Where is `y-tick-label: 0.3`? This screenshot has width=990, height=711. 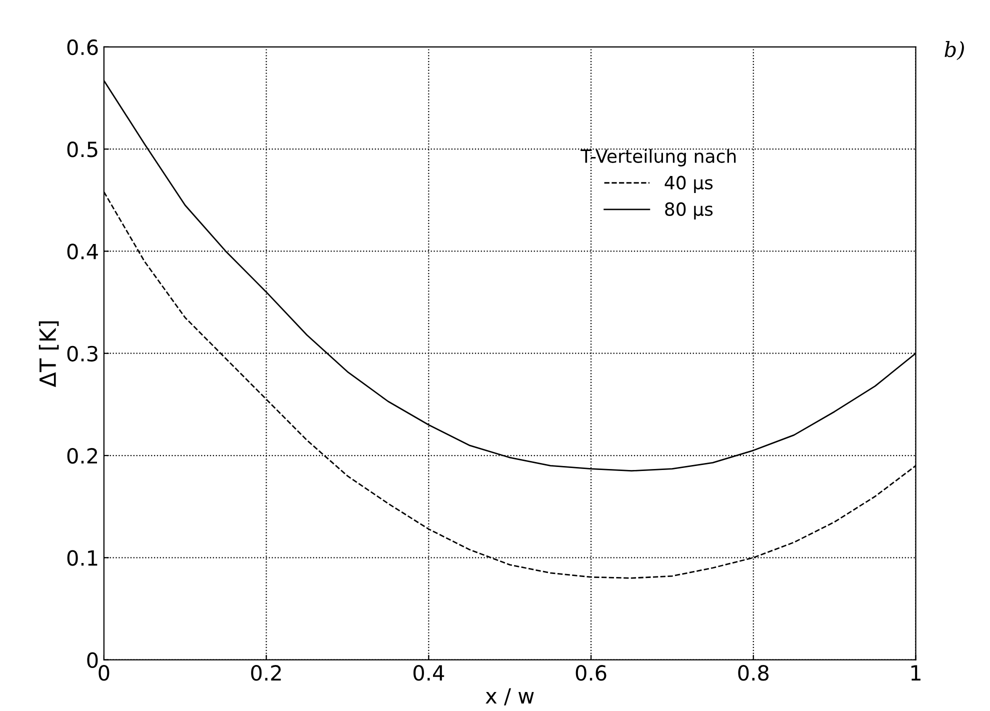
y-tick-label: 0.3 is located at coordinates (82, 354).